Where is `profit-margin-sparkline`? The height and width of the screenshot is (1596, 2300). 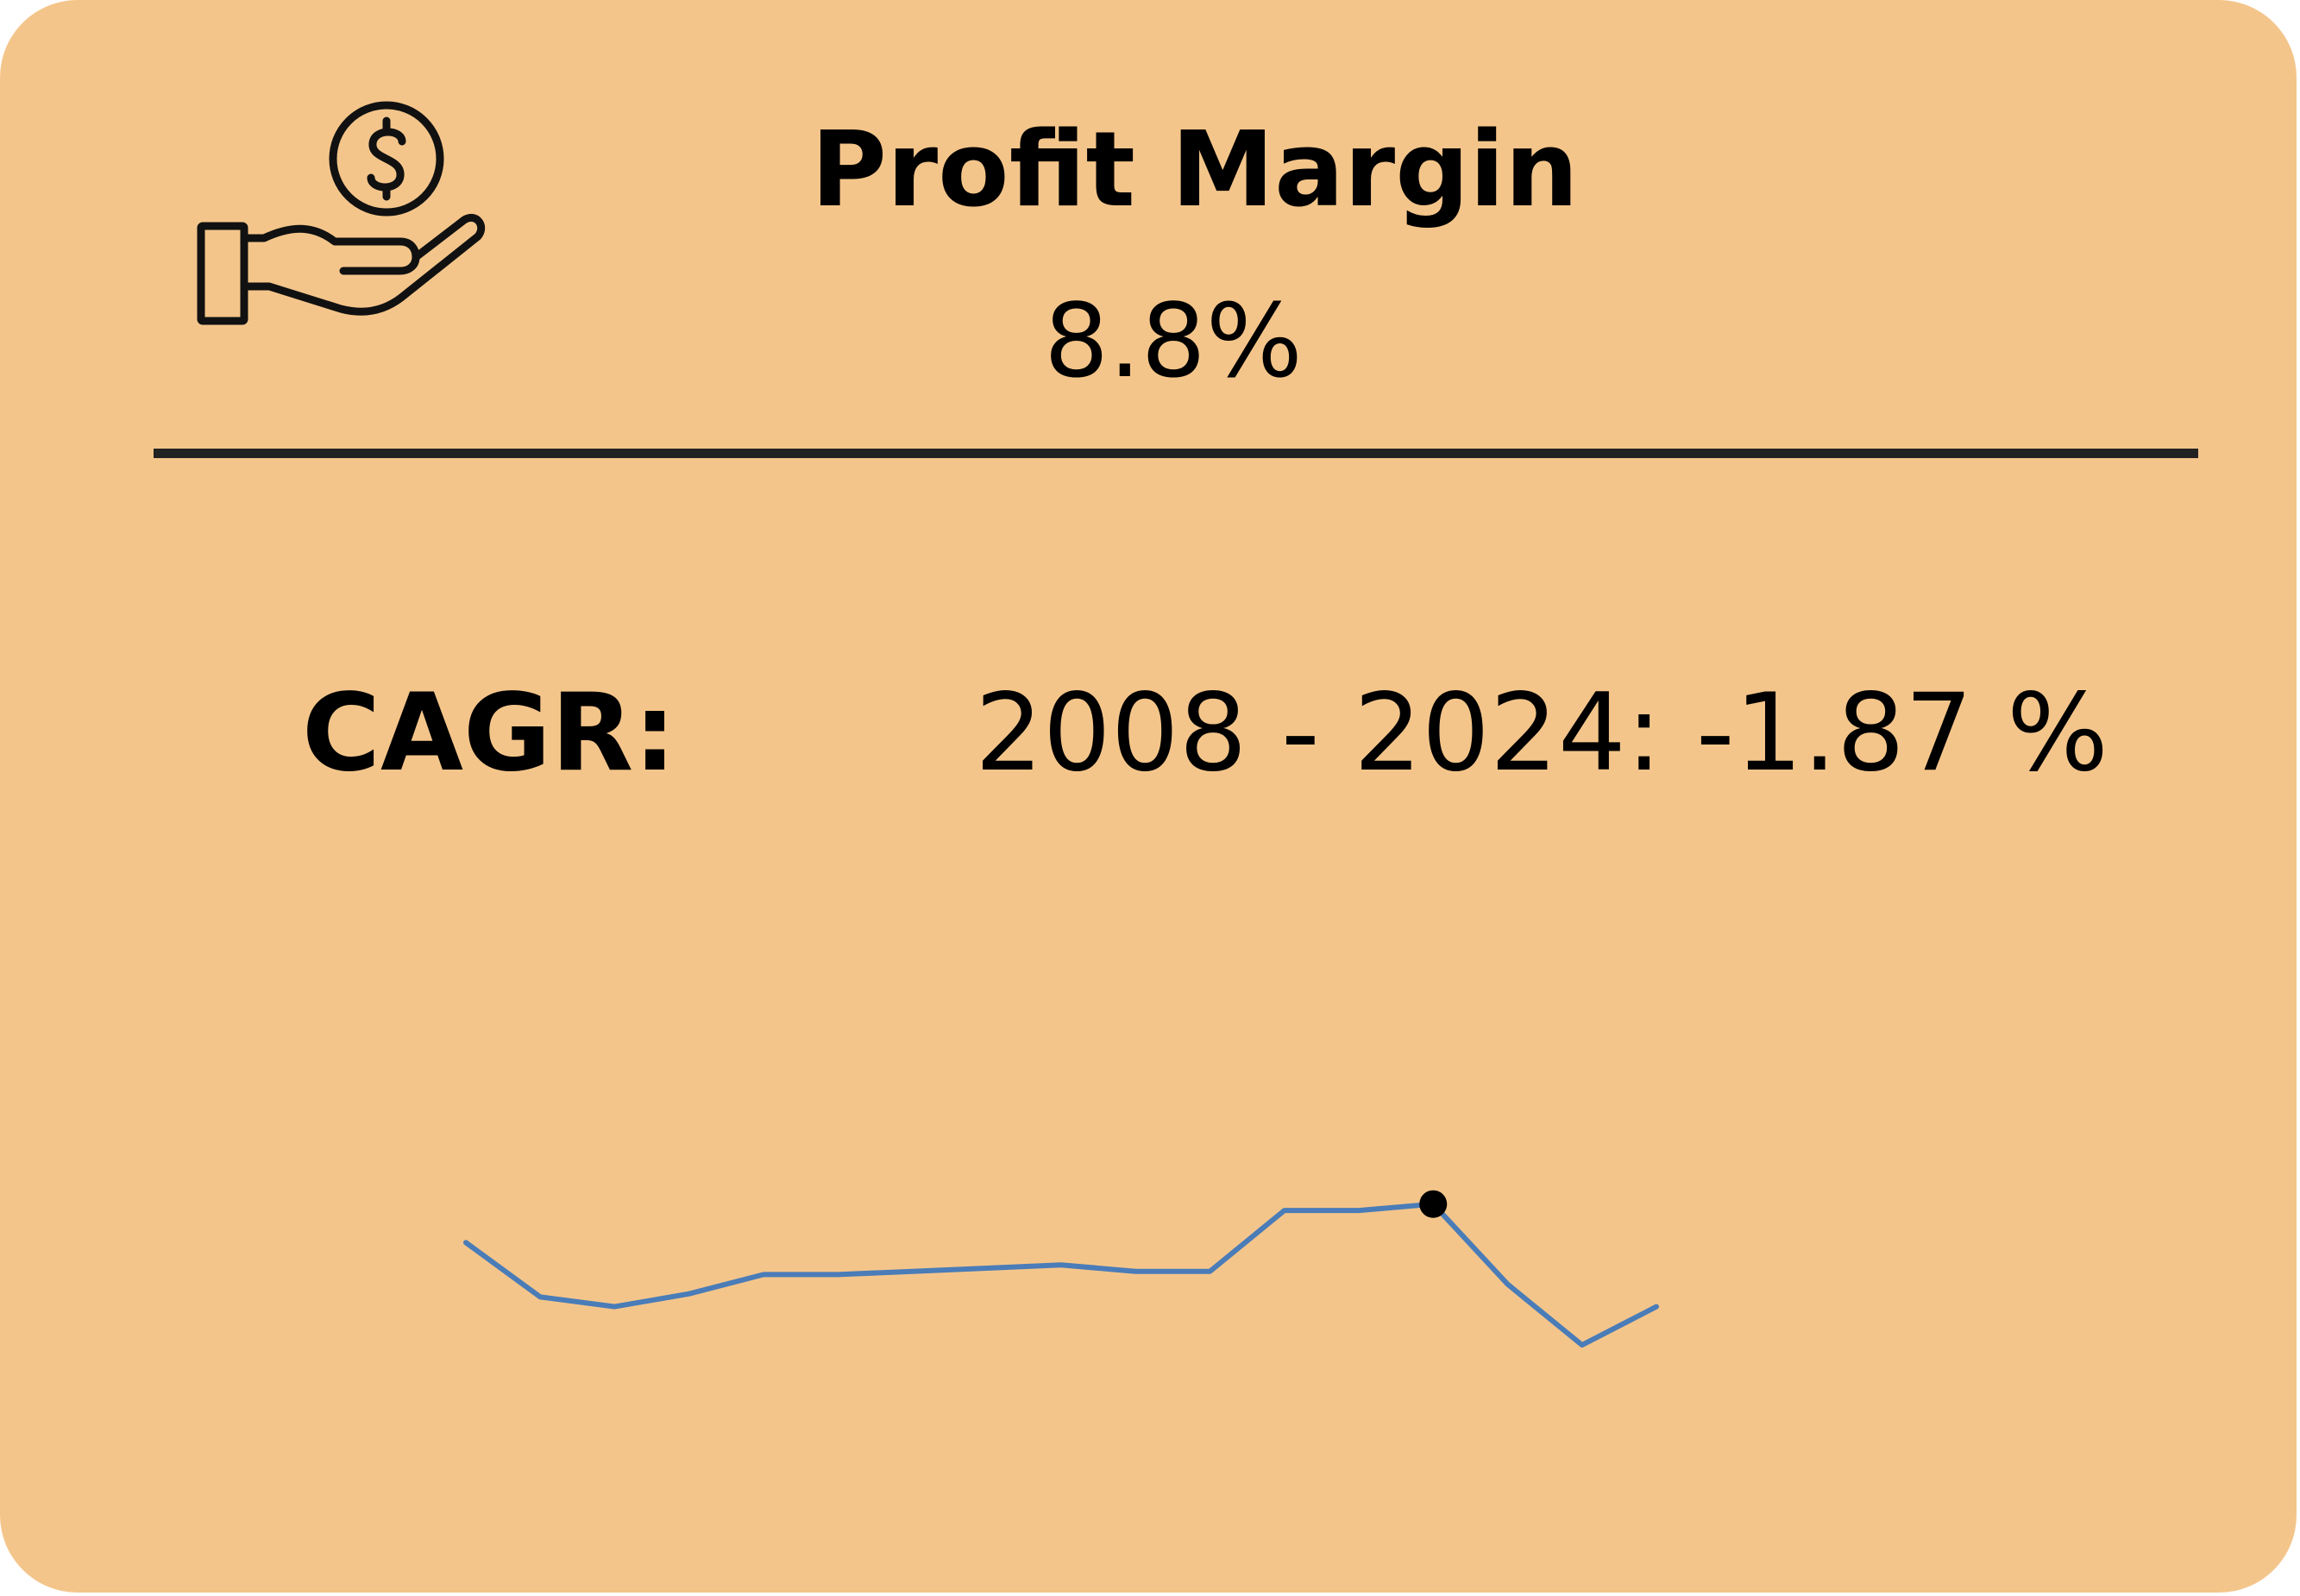 profit-margin-sparkline is located at coordinates (1061, 1269).